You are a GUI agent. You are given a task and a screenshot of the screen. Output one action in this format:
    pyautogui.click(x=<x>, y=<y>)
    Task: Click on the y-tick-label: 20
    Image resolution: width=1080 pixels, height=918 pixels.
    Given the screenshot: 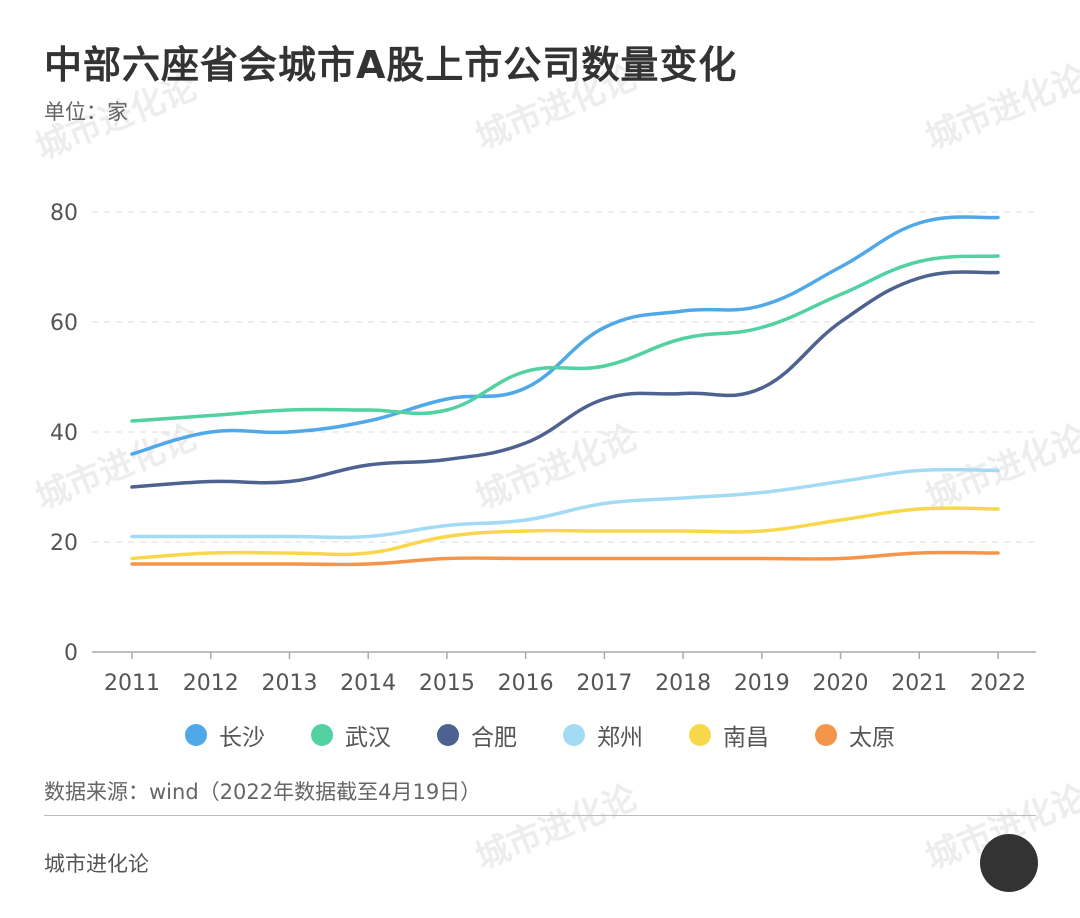 What is the action you would take?
    pyautogui.click(x=64, y=543)
    